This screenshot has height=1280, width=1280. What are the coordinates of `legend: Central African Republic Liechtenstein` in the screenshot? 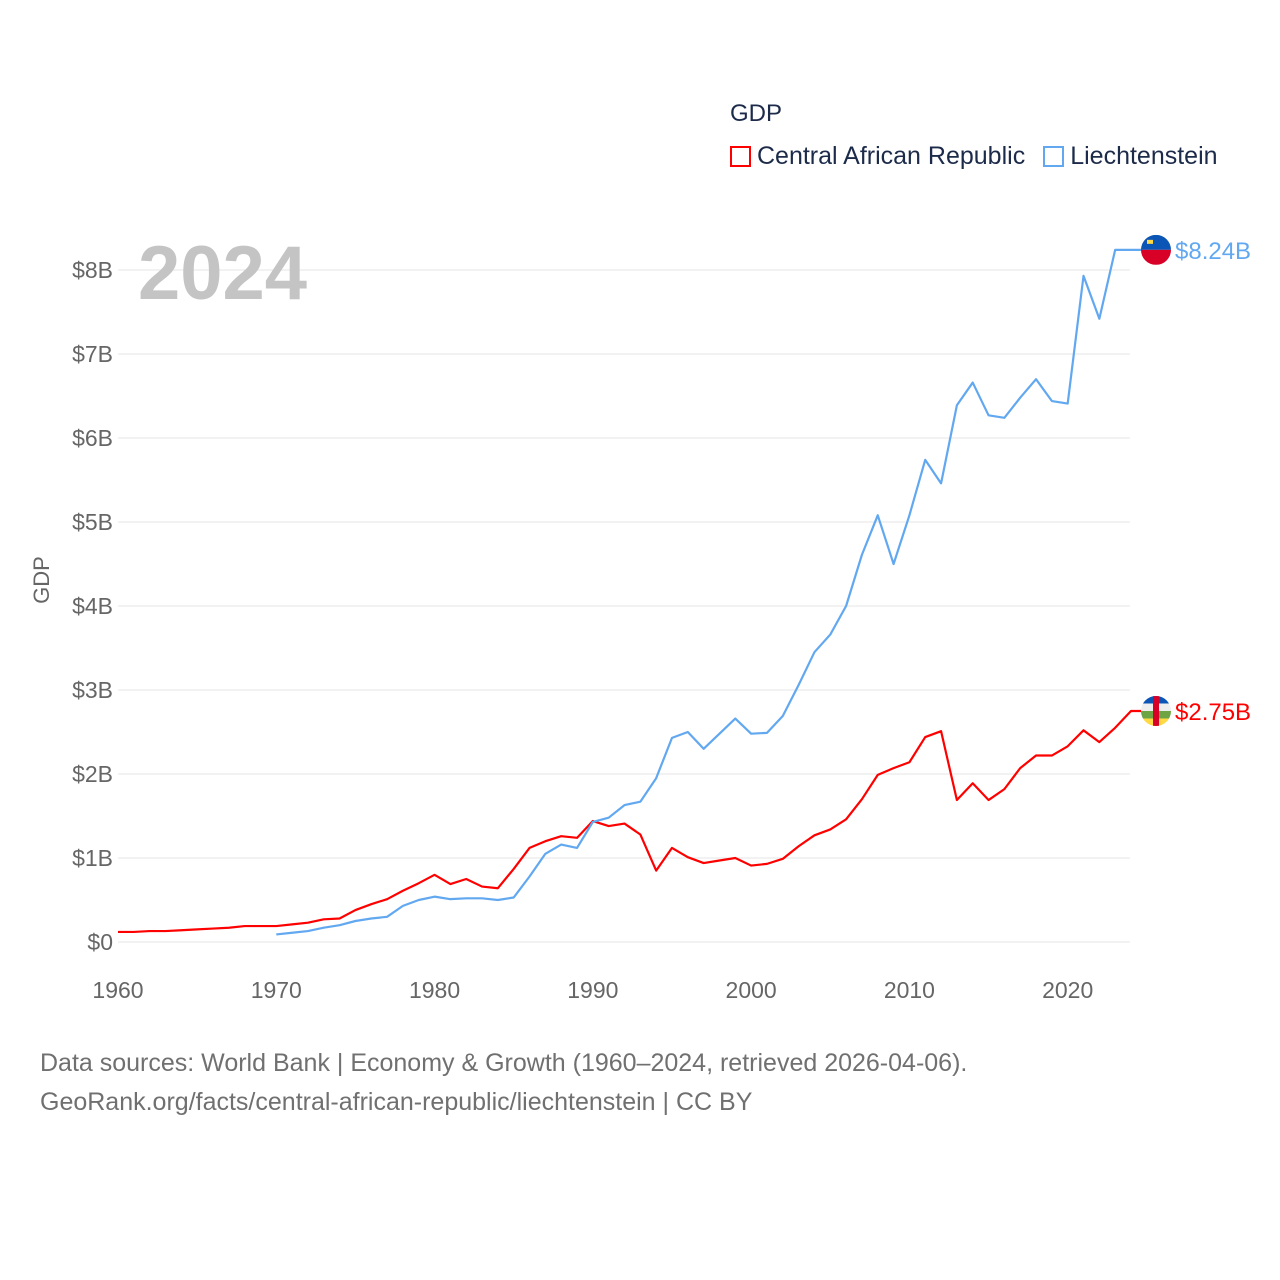 It's located at (974, 156).